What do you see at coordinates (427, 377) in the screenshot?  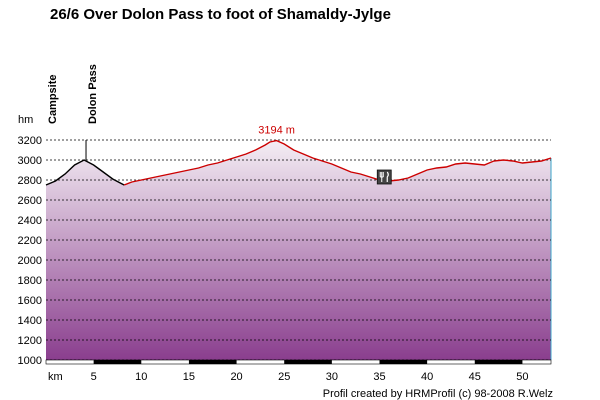 I see `x-tick-label-40: 40` at bounding box center [427, 377].